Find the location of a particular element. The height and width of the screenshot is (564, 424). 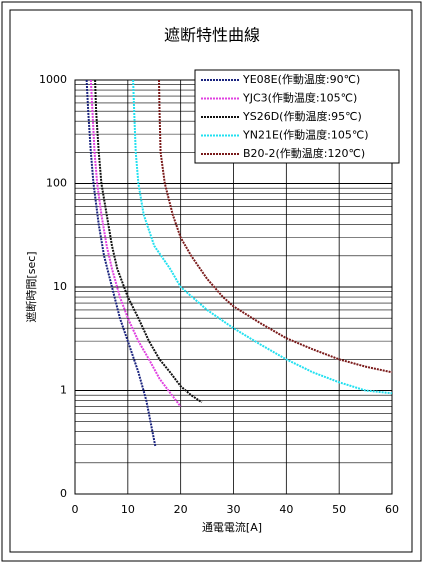

x-tick-label: 30 is located at coordinates (234, 509).